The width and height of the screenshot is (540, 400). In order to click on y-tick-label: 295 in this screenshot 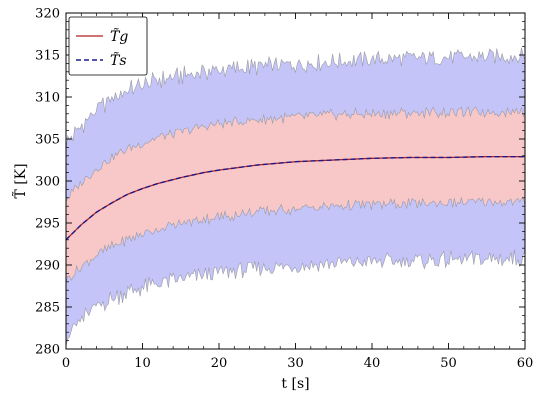, I will do `click(47, 224)`.